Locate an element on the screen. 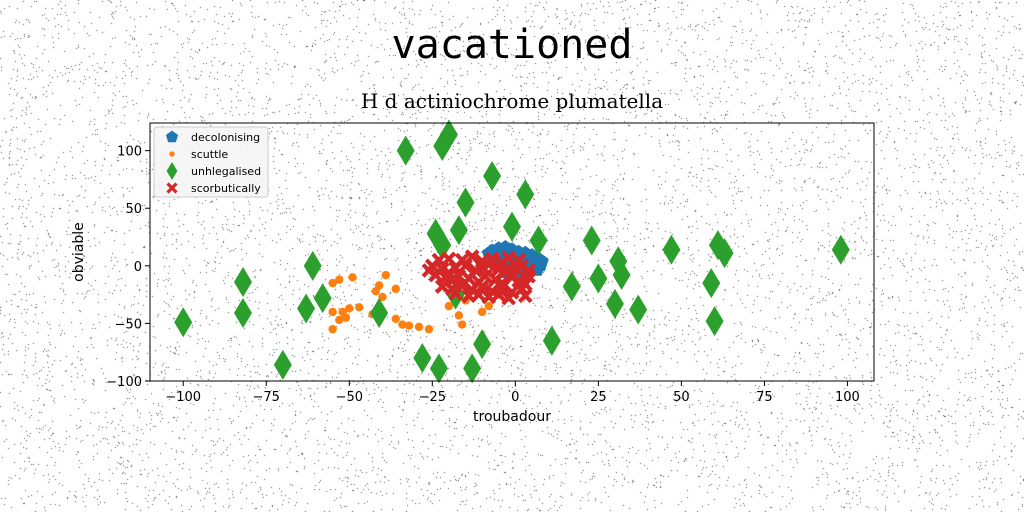 The height and width of the screenshot is (512, 1024). legend-marker-unhlegalised is located at coordinates (172, 171).